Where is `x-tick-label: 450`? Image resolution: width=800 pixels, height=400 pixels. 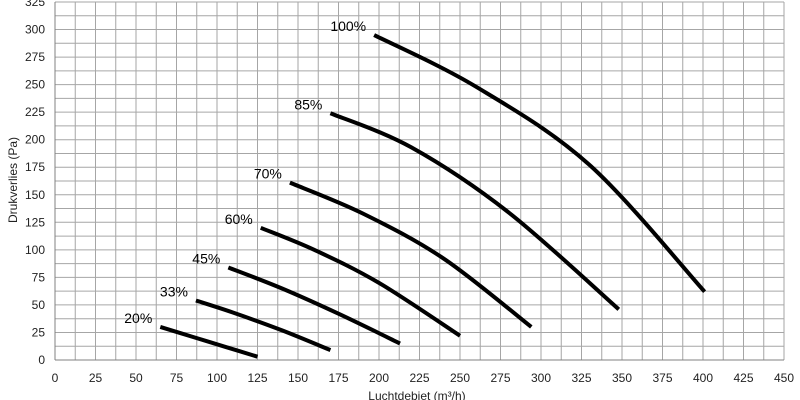
x-tick-label: 450 is located at coordinates (784, 378).